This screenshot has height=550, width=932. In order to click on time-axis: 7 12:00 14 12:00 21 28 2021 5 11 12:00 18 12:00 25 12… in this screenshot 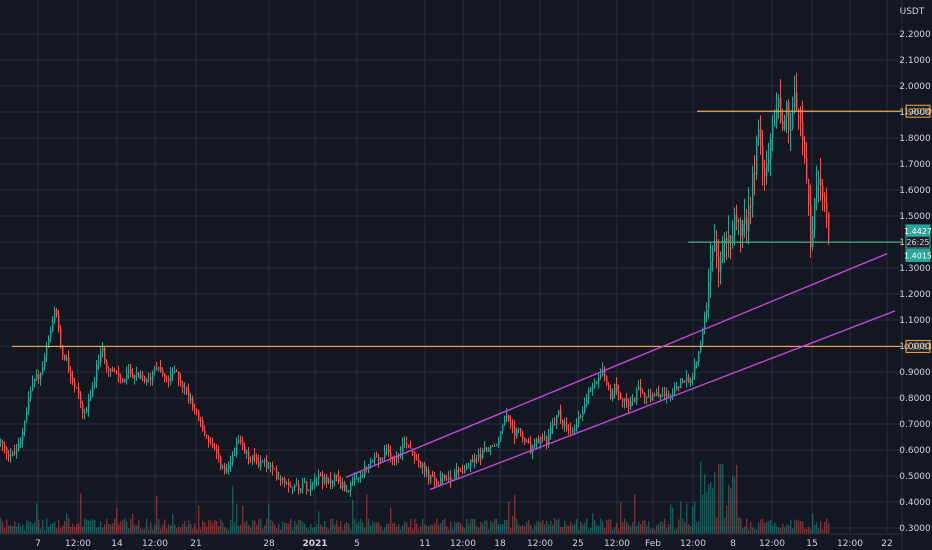, I will do `click(451, 541)`.